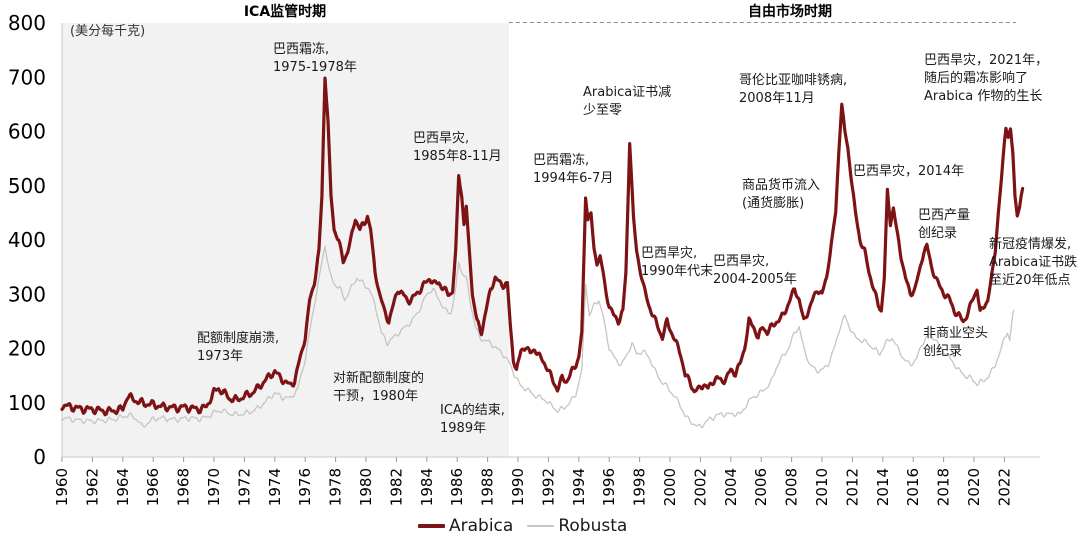  Describe the element at coordinates (909, 171) in the screenshot. I see `annotation-brazil-drought-2014: 巴西旱灾，2014年` at that location.